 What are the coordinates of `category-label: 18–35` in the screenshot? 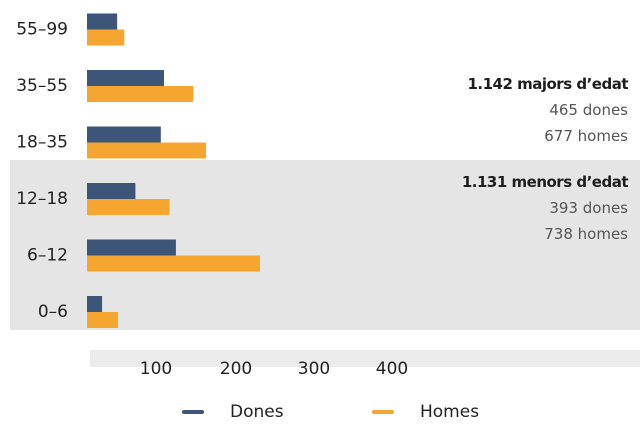 It's located at (42, 143).